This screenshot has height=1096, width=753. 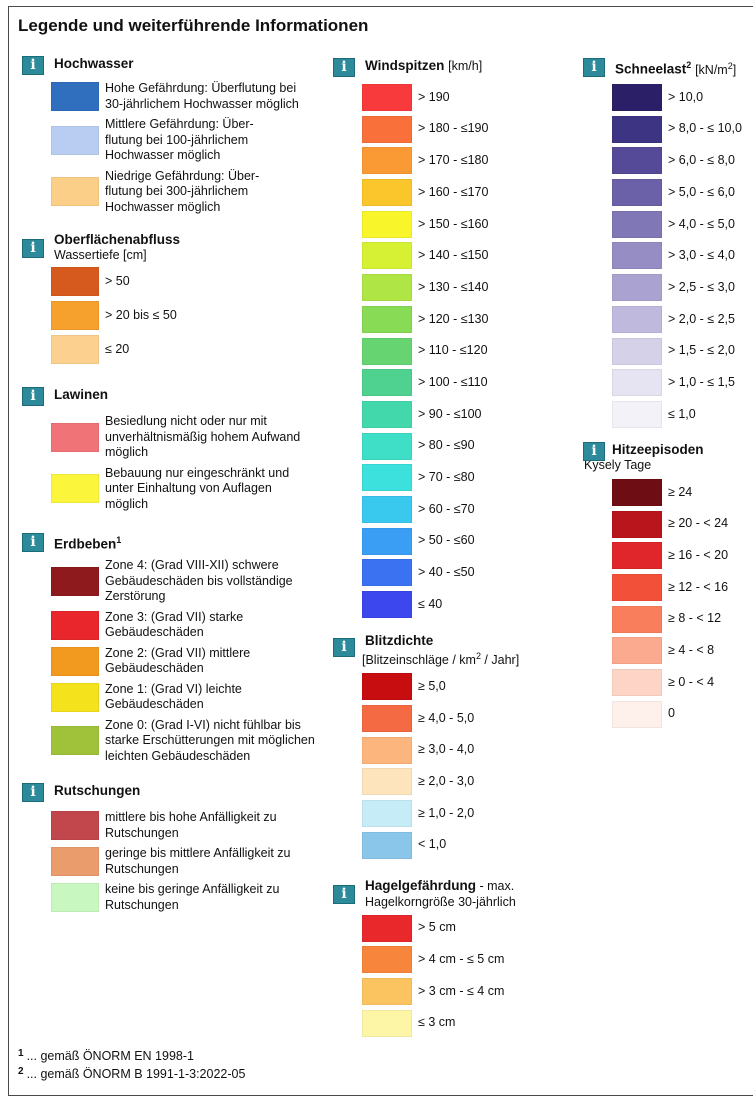 I want to click on legend-label: > 10,0, so click(x=686, y=96).